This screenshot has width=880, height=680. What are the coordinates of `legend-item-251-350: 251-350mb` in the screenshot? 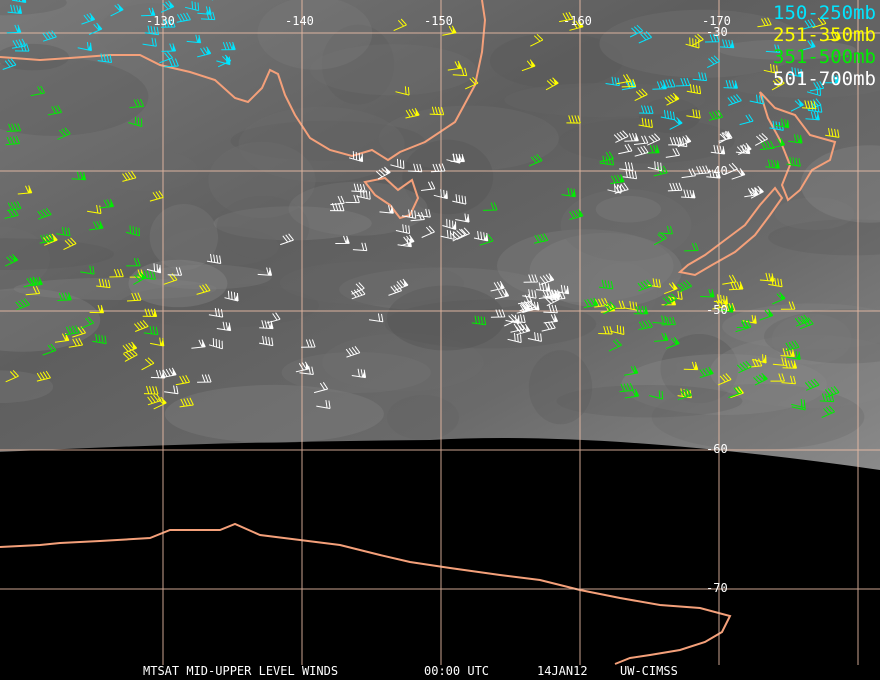 It's located at (824, 35).